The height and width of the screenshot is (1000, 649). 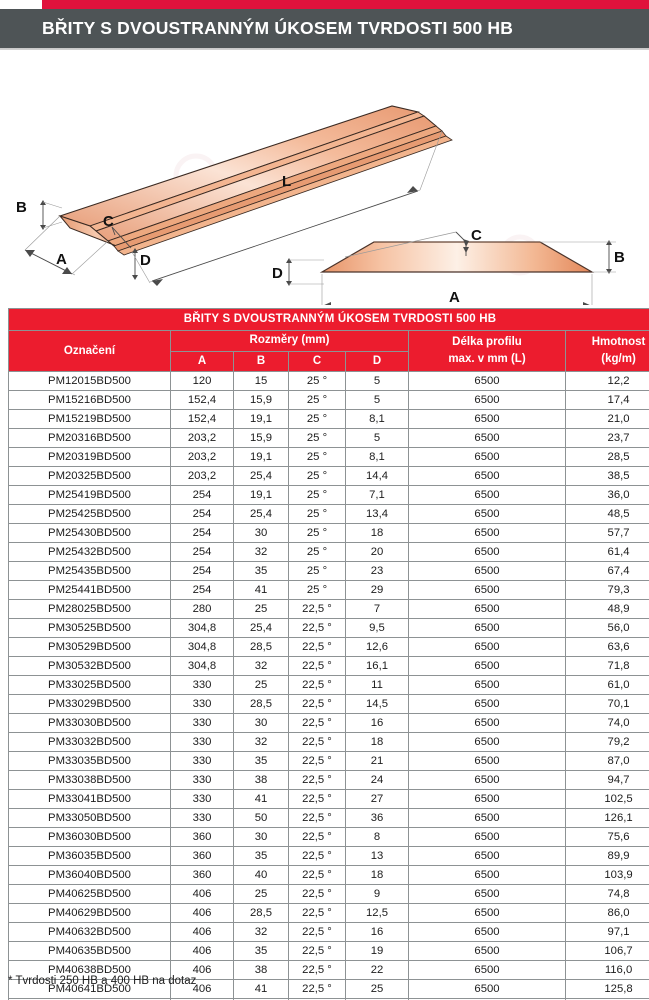 I want to click on cell-designation: PM33029BD500, so click(x=89, y=704).